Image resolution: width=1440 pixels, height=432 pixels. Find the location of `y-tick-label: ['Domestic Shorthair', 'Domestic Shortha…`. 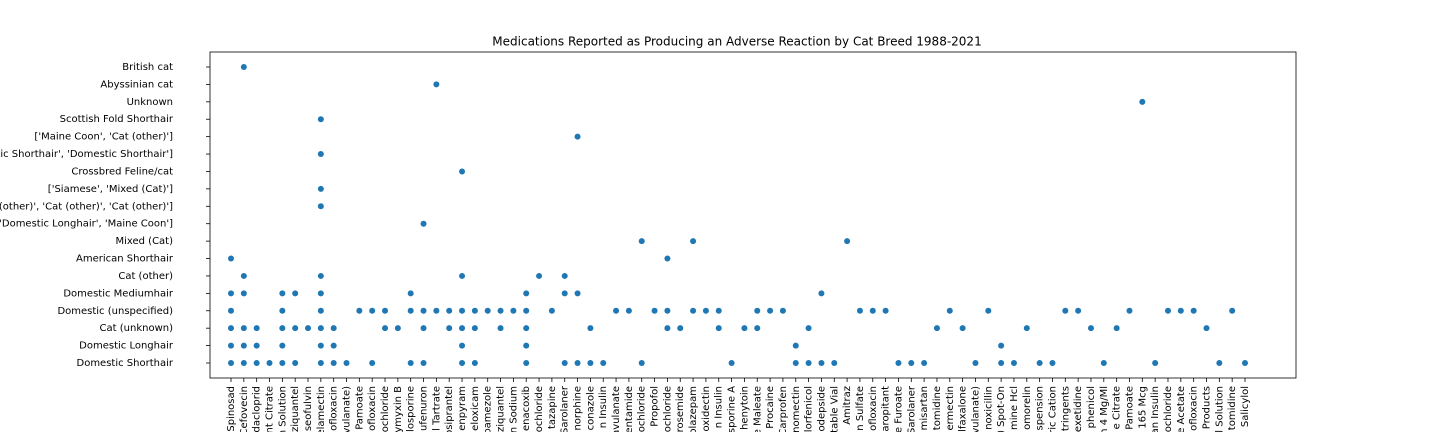

y-tick-label: ['Domestic Shorthair', 'Domestic Shortha… is located at coordinates (86, 154).